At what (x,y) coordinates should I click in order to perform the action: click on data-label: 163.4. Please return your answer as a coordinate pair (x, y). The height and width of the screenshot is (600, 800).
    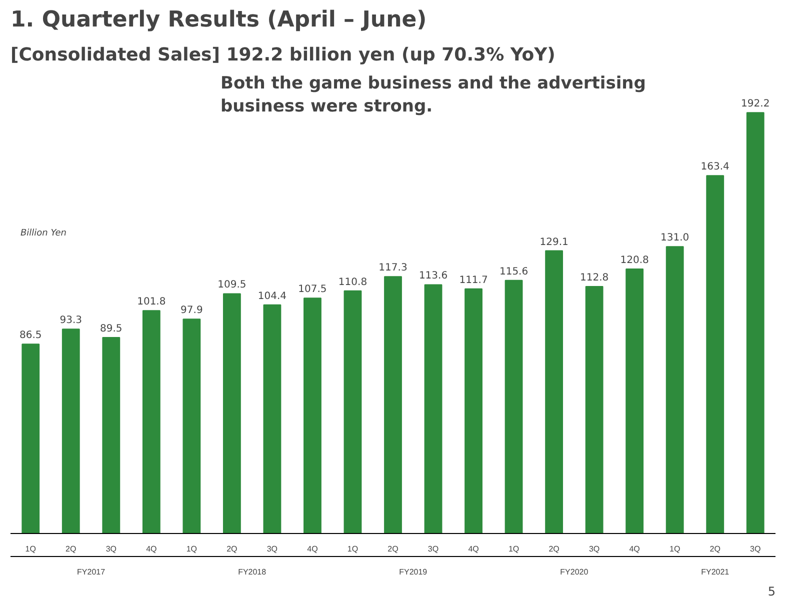
    Looking at the image, I should click on (715, 167).